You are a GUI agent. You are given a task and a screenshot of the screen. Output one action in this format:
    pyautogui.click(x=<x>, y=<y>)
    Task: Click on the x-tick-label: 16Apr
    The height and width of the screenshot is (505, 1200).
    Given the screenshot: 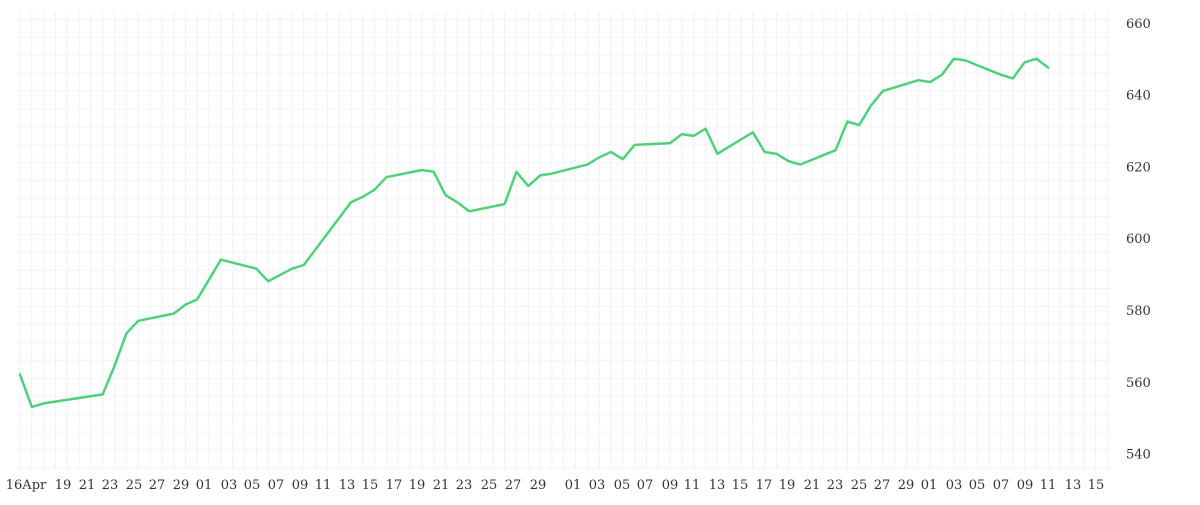 What is the action you would take?
    pyautogui.click(x=26, y=485)
    